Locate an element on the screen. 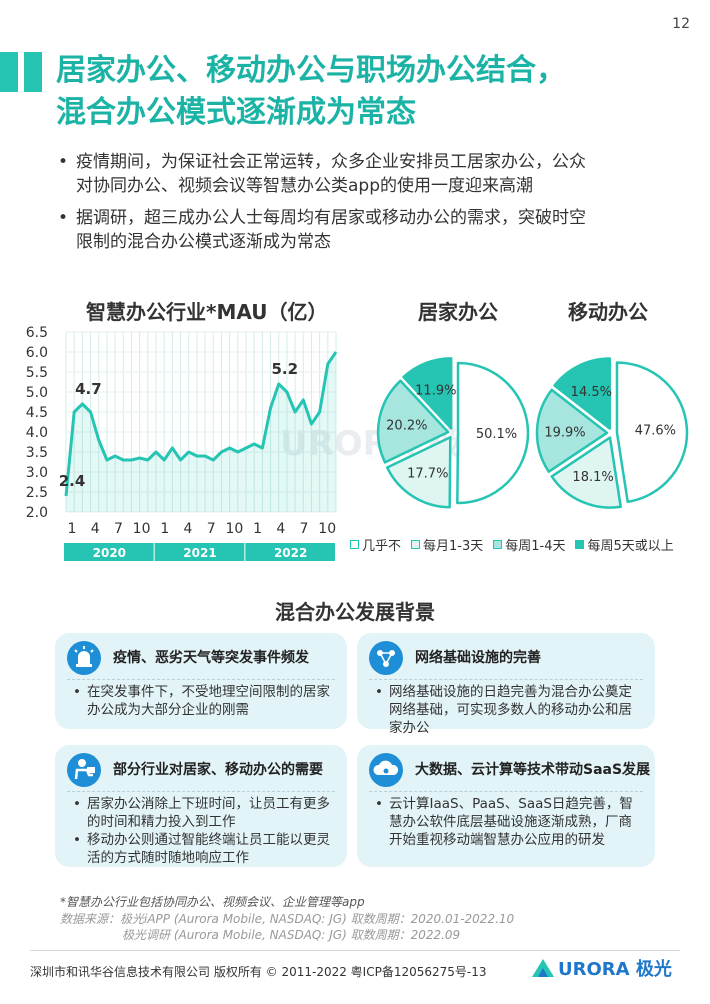 The height and width of the screenshot is (1004, 710). card-heading: 网络基础设施的完善 is located at coordinates (478, 658).